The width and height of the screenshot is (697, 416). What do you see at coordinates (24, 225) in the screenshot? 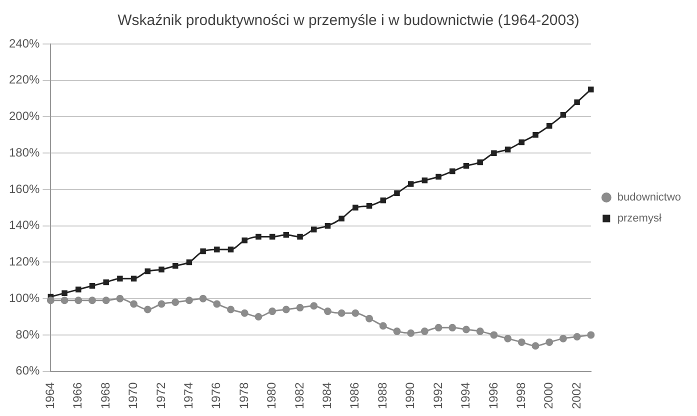
I see `y-tick-label: 140%` at bounding box center [24, 225].